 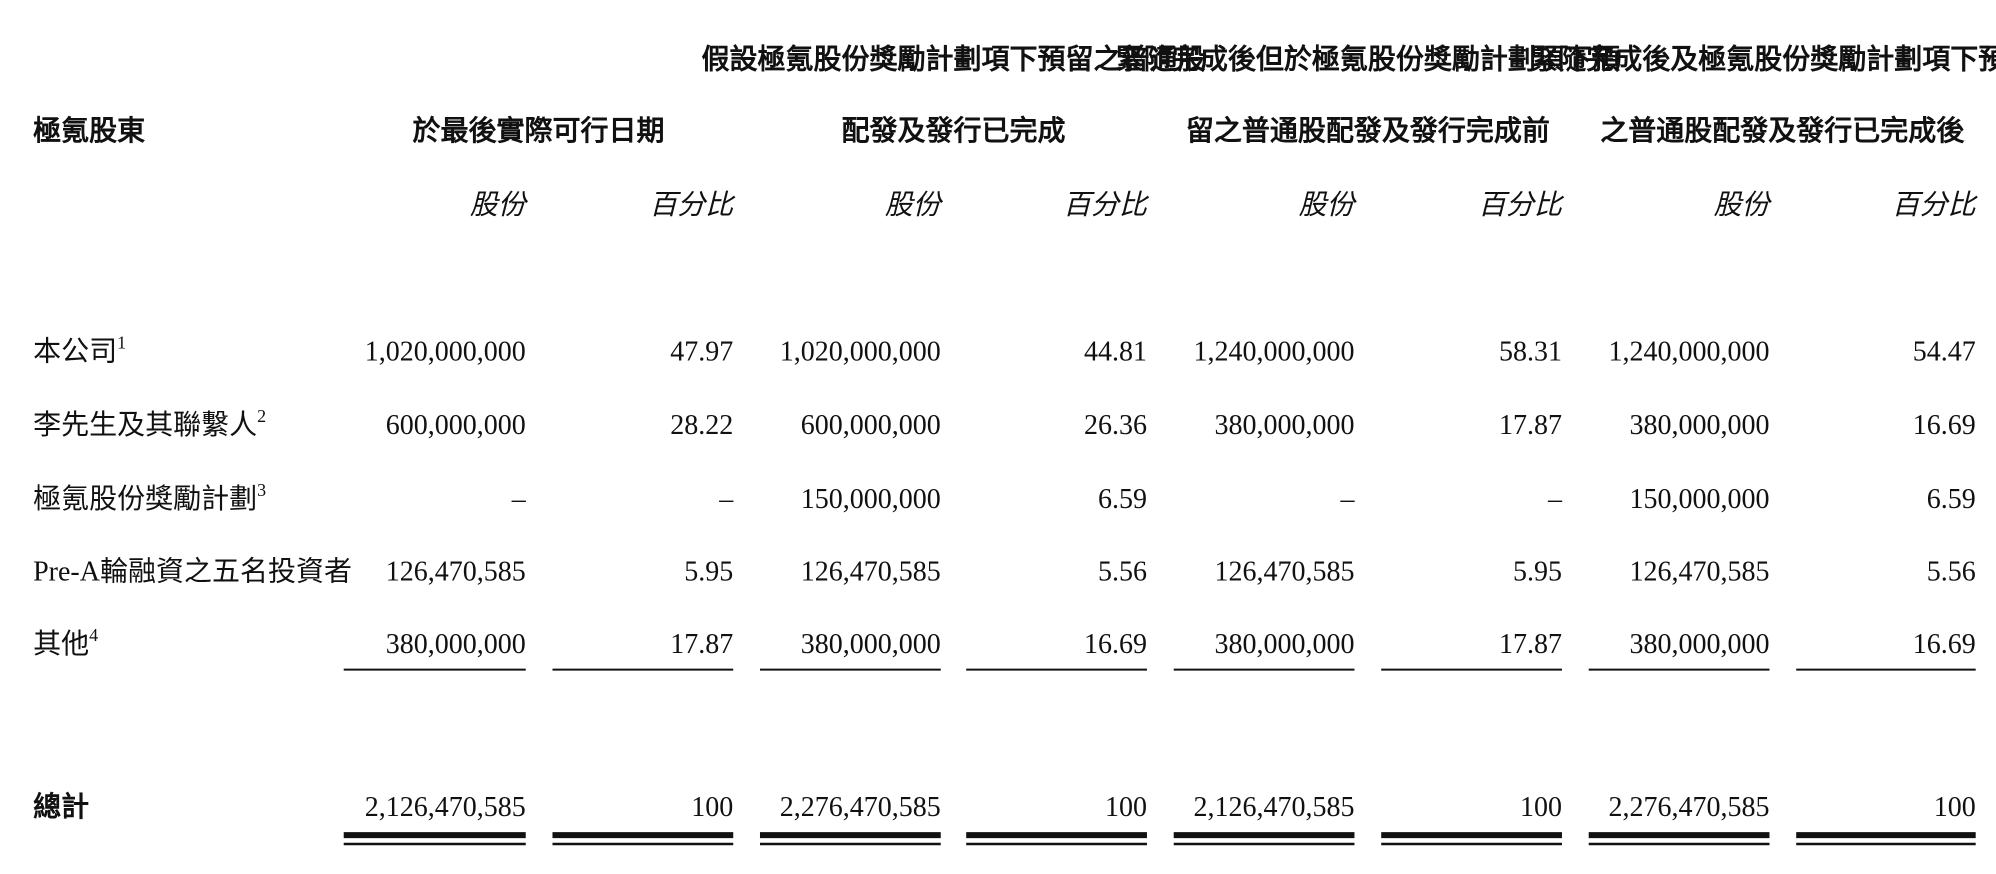 What do you see at coordinates (121, 342) in the screenshot?
I see `footnote-ref: 1` at bounding box center [121, 342].